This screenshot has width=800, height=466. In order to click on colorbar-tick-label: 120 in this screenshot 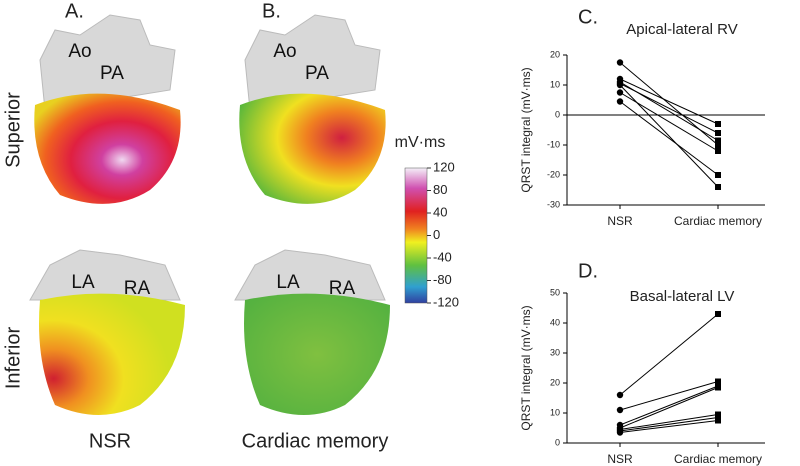, I will do `click(444, 166)`.